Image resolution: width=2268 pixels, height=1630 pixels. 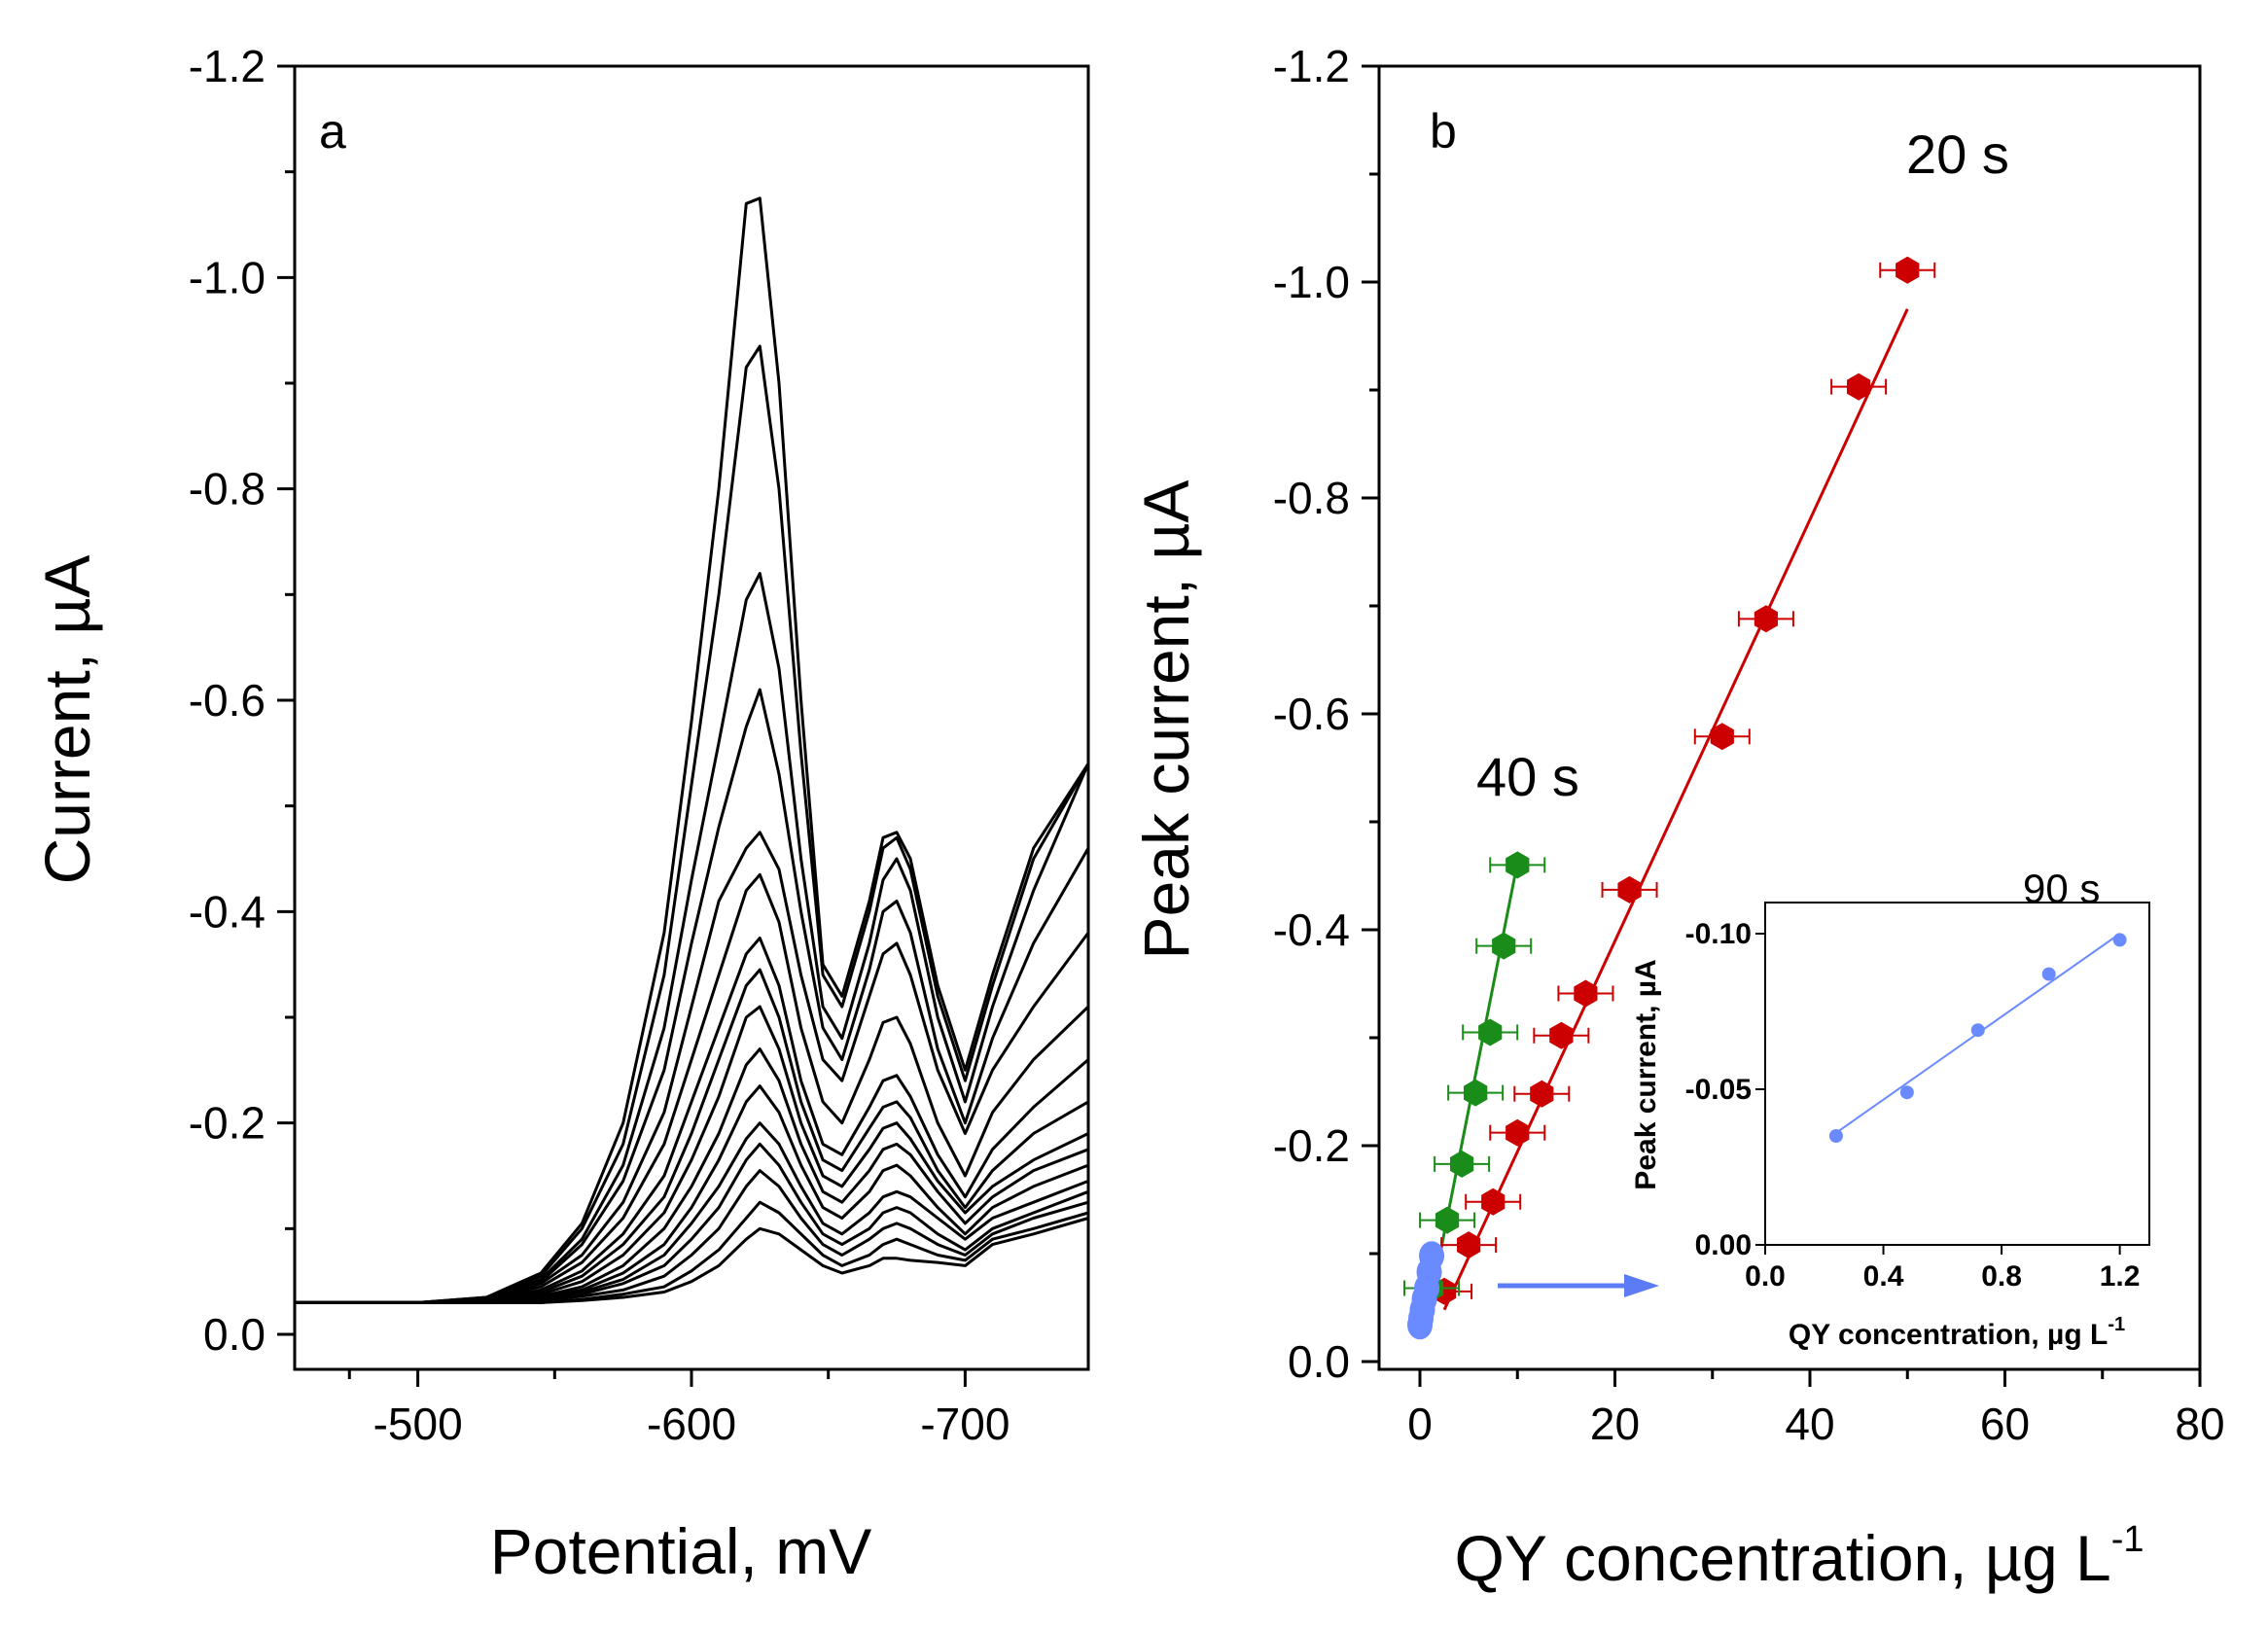 I want to click on inset-frame, so click(x=1957, y=1074).